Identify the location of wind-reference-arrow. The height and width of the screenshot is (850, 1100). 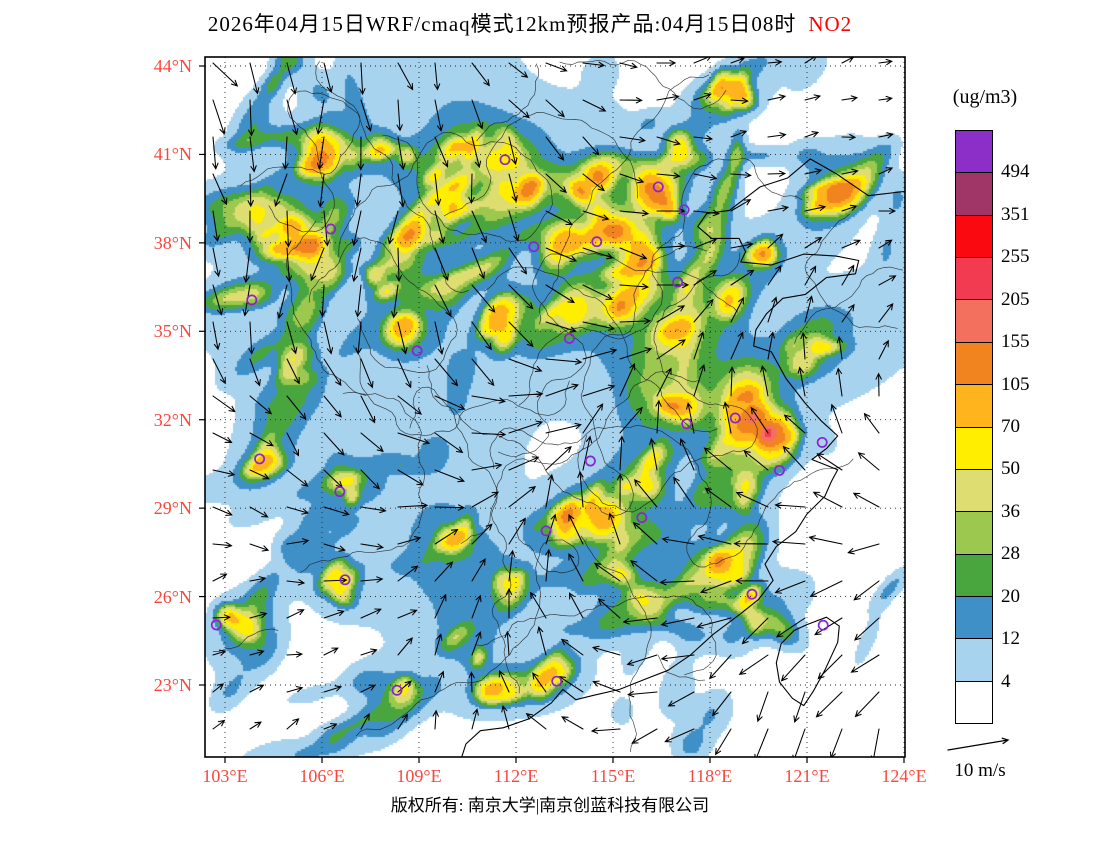
(978, 744).